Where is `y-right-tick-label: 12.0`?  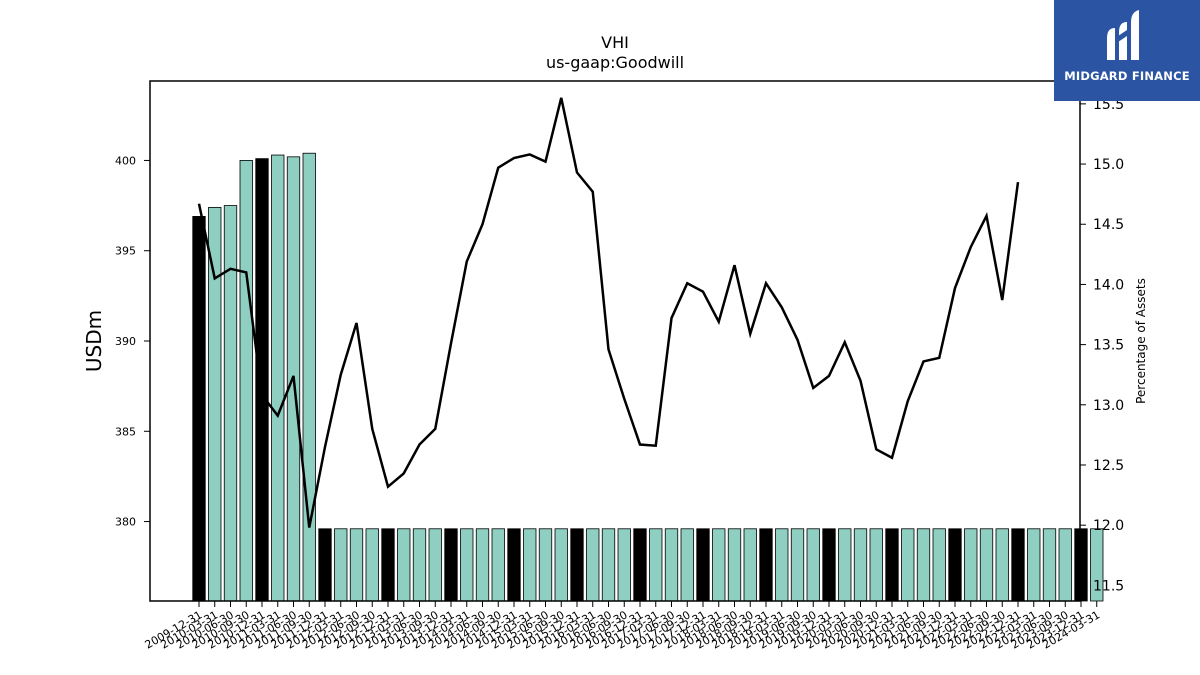
y-right-tick-label: 12.0 is located at coordinates (1108, 526).